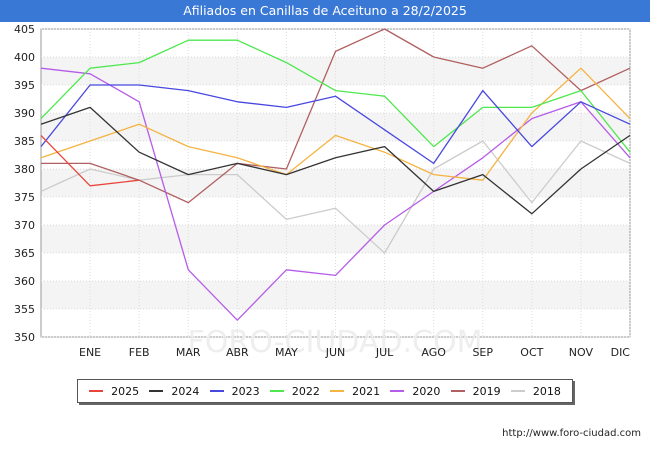 This screenshot has height=450, width=650. Describe the element at coordinates (24, 309) in the screenshot. I see `y-tick-label: 355` at that location.